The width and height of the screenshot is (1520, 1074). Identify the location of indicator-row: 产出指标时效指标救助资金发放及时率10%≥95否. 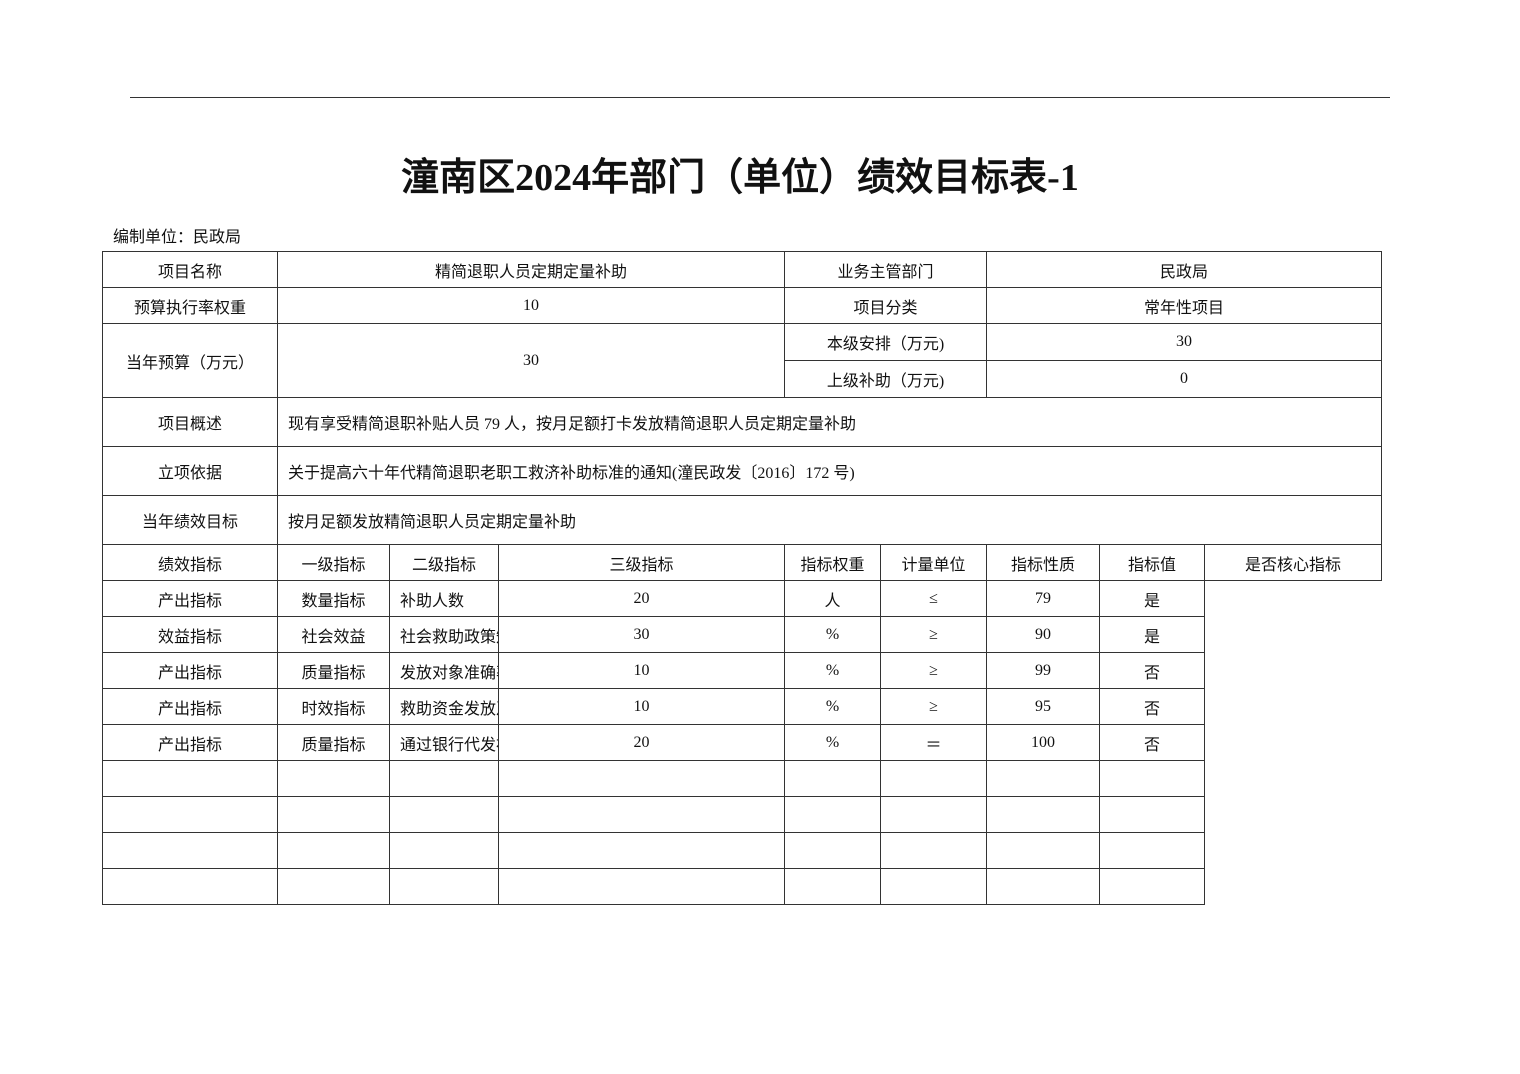
(742, 706).